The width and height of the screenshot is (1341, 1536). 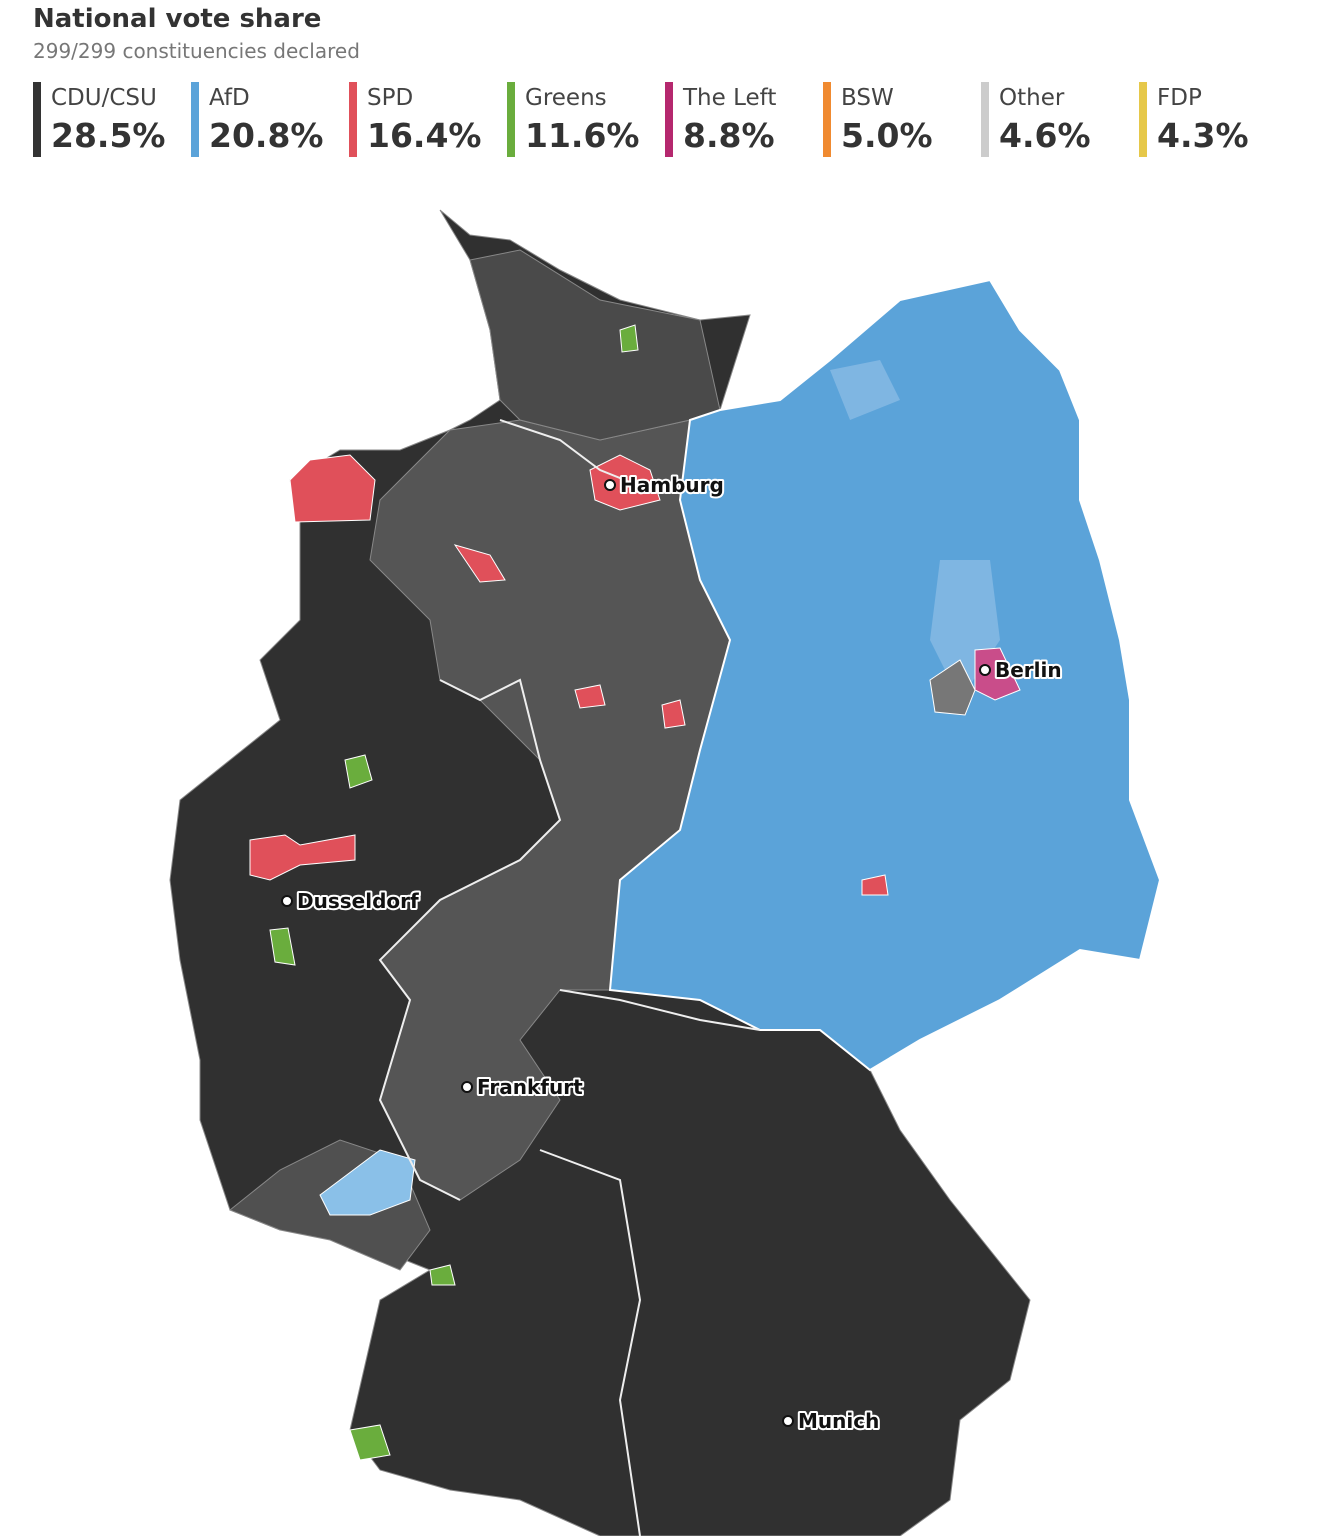 I want to click on city-label: Munich, so click(x=838, y=1421).